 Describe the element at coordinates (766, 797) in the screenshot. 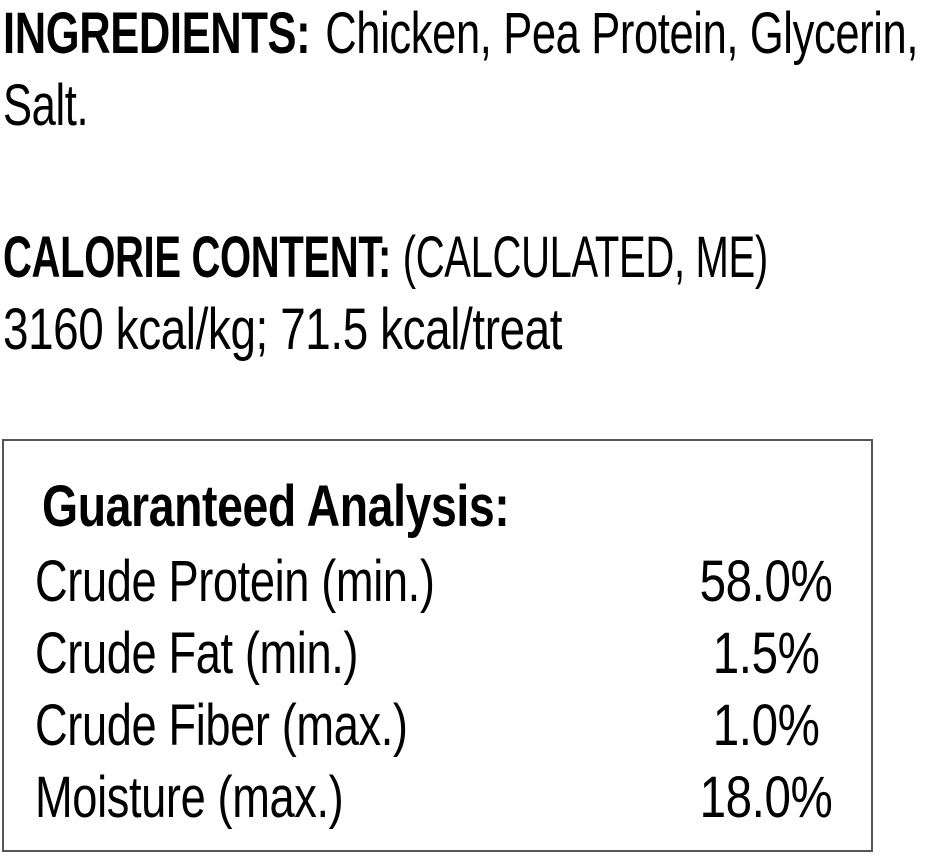

I see `nutrient-value-moisture: 18.0%` at that location.